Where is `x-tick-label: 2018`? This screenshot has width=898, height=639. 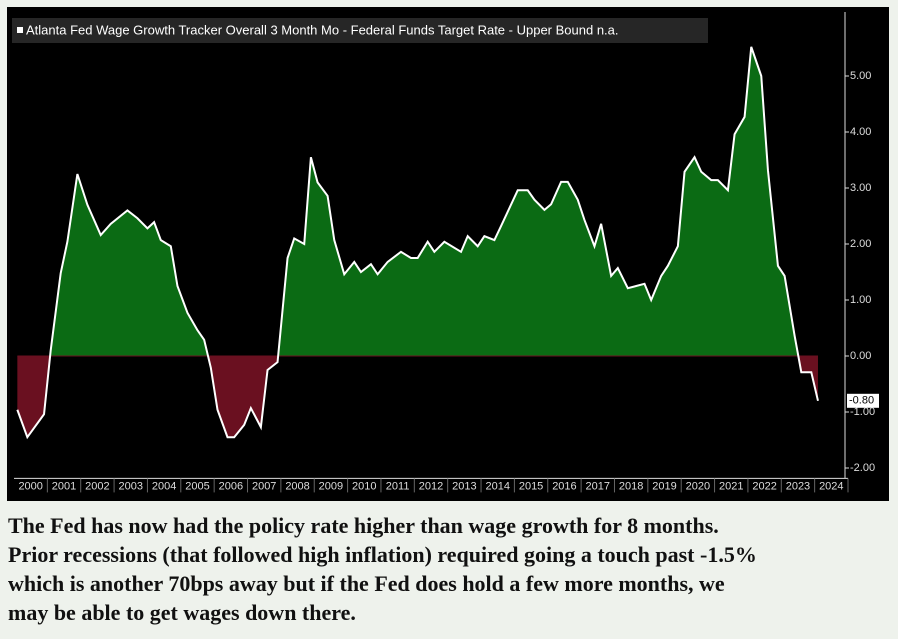 x-tick-label: 2018 is located at coordinates (631, 486).